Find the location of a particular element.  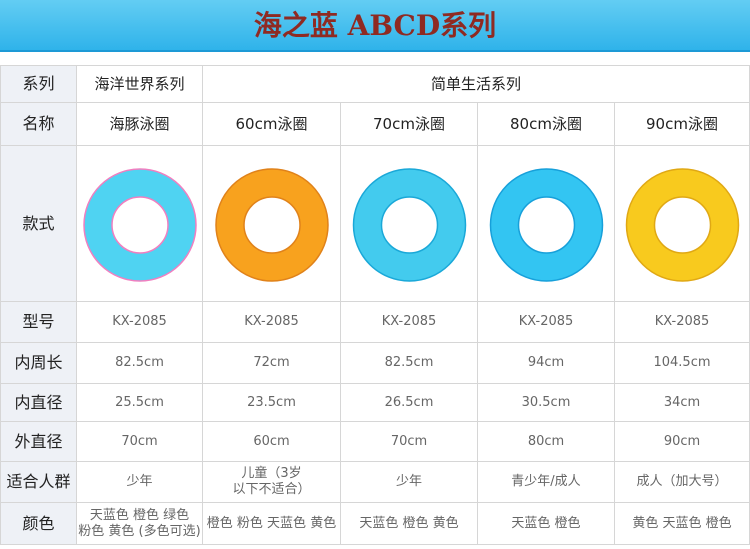

table-cell: 26.5cm is located at coordinates (409, 403).